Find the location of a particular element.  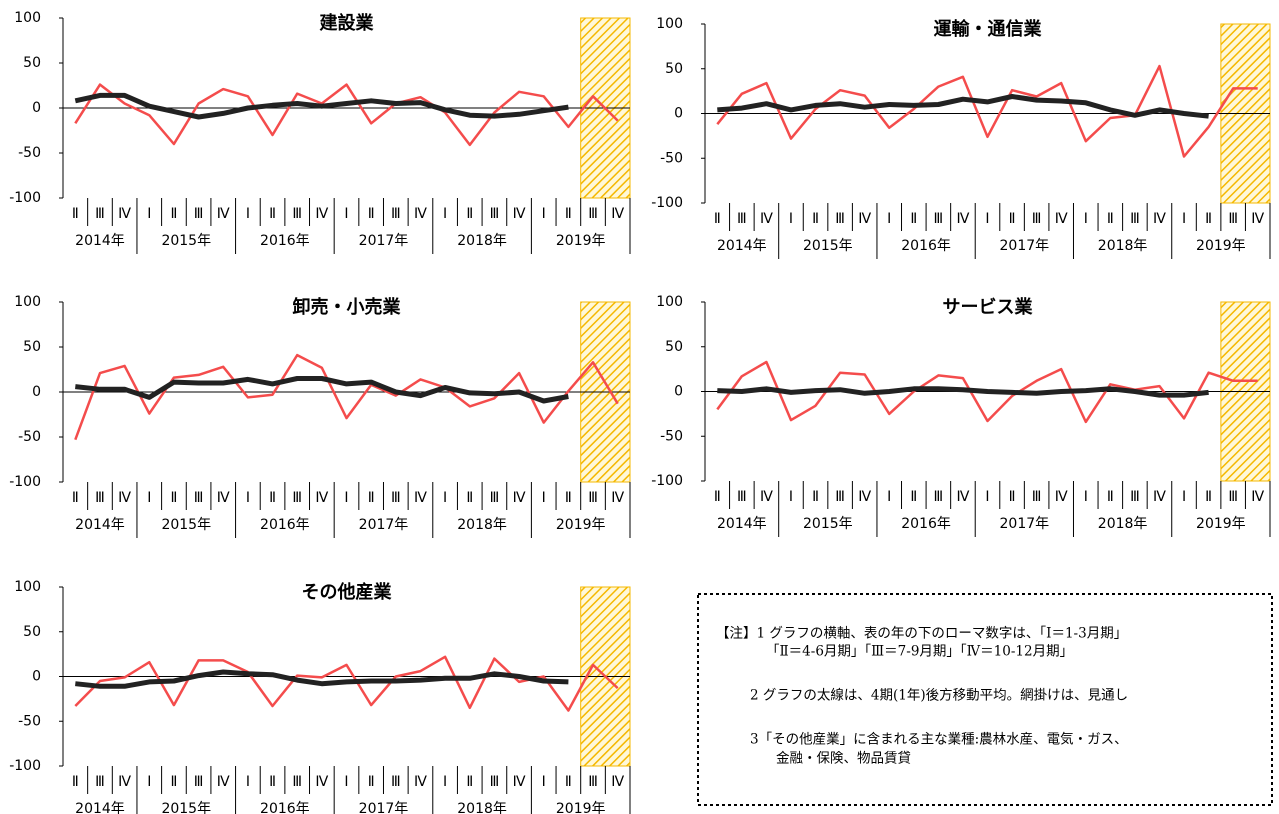

note-line: 「Ⅱ＝4-6月期」「Ⅲ＝7-9月期」「Ⅳ＝10-12月期」 is located at coordinates (919, 652).